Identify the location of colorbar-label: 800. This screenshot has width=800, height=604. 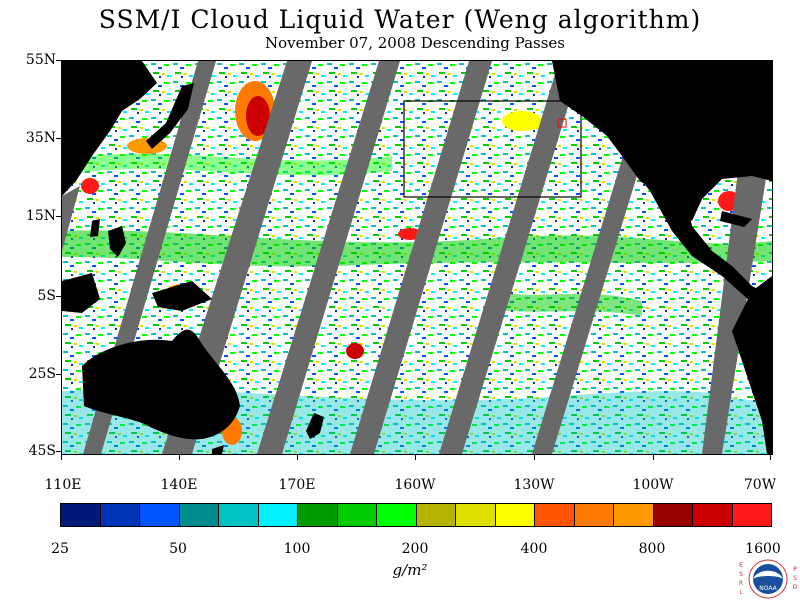
(652, 549).